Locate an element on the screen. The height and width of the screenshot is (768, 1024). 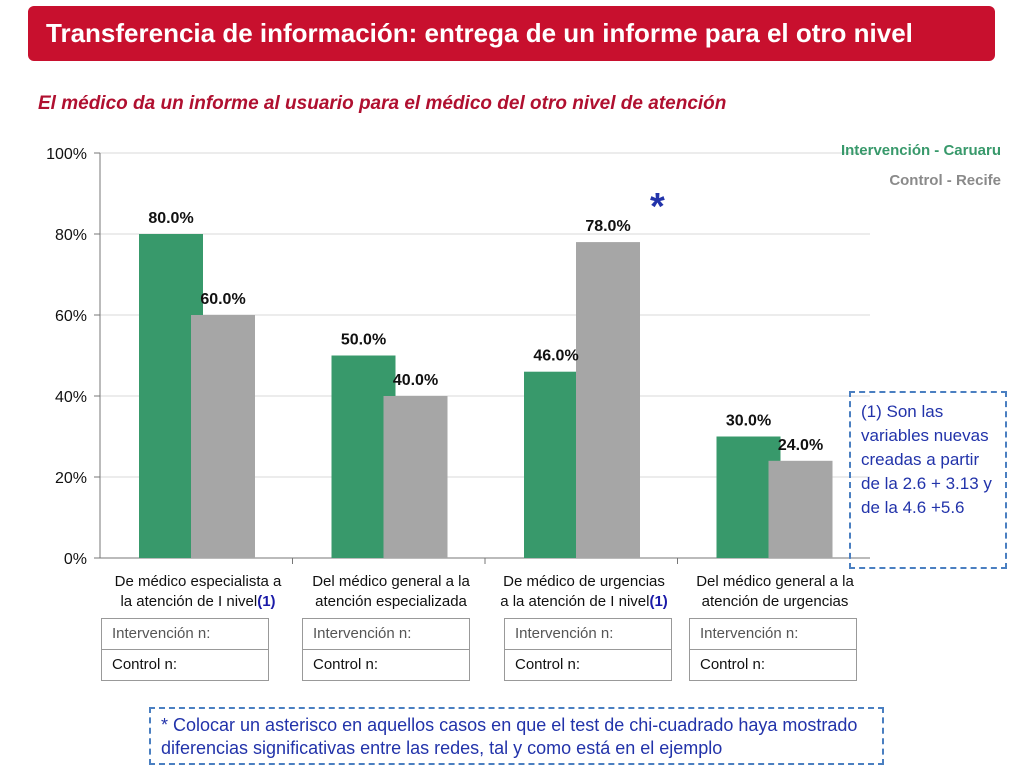
data-label: 78.0% is located at coordinates (607, 226).